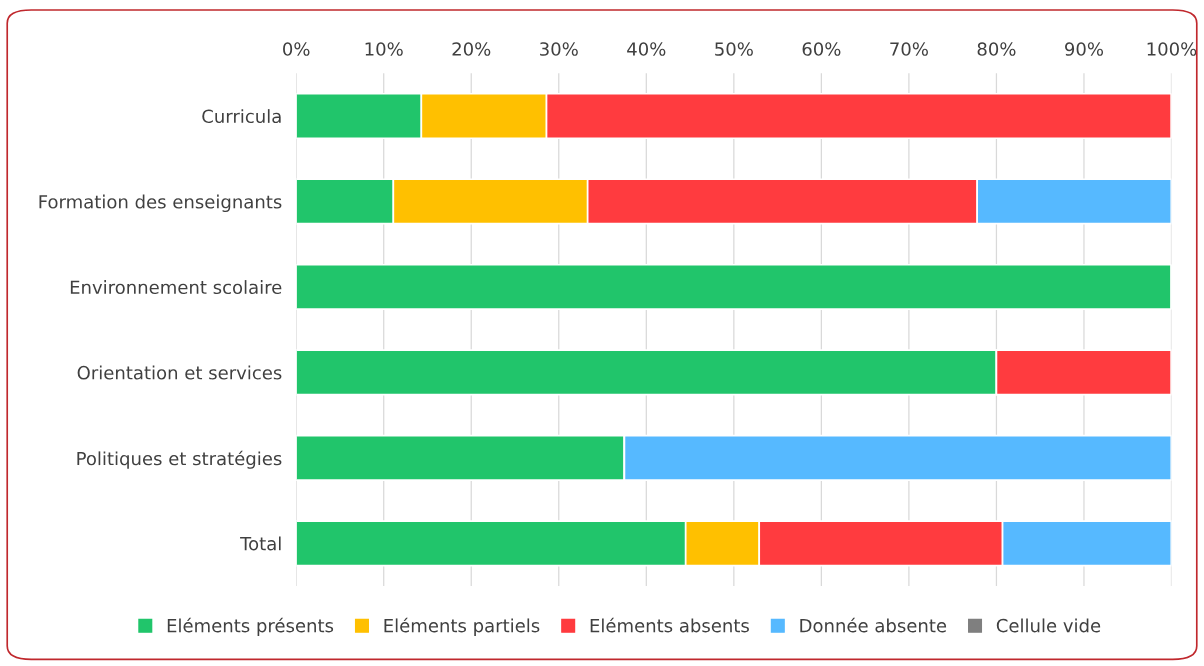 This screenshot has height=666, width=1204. I want to click on y-tick-label: Politiques et stratégies, so click(179, 459).